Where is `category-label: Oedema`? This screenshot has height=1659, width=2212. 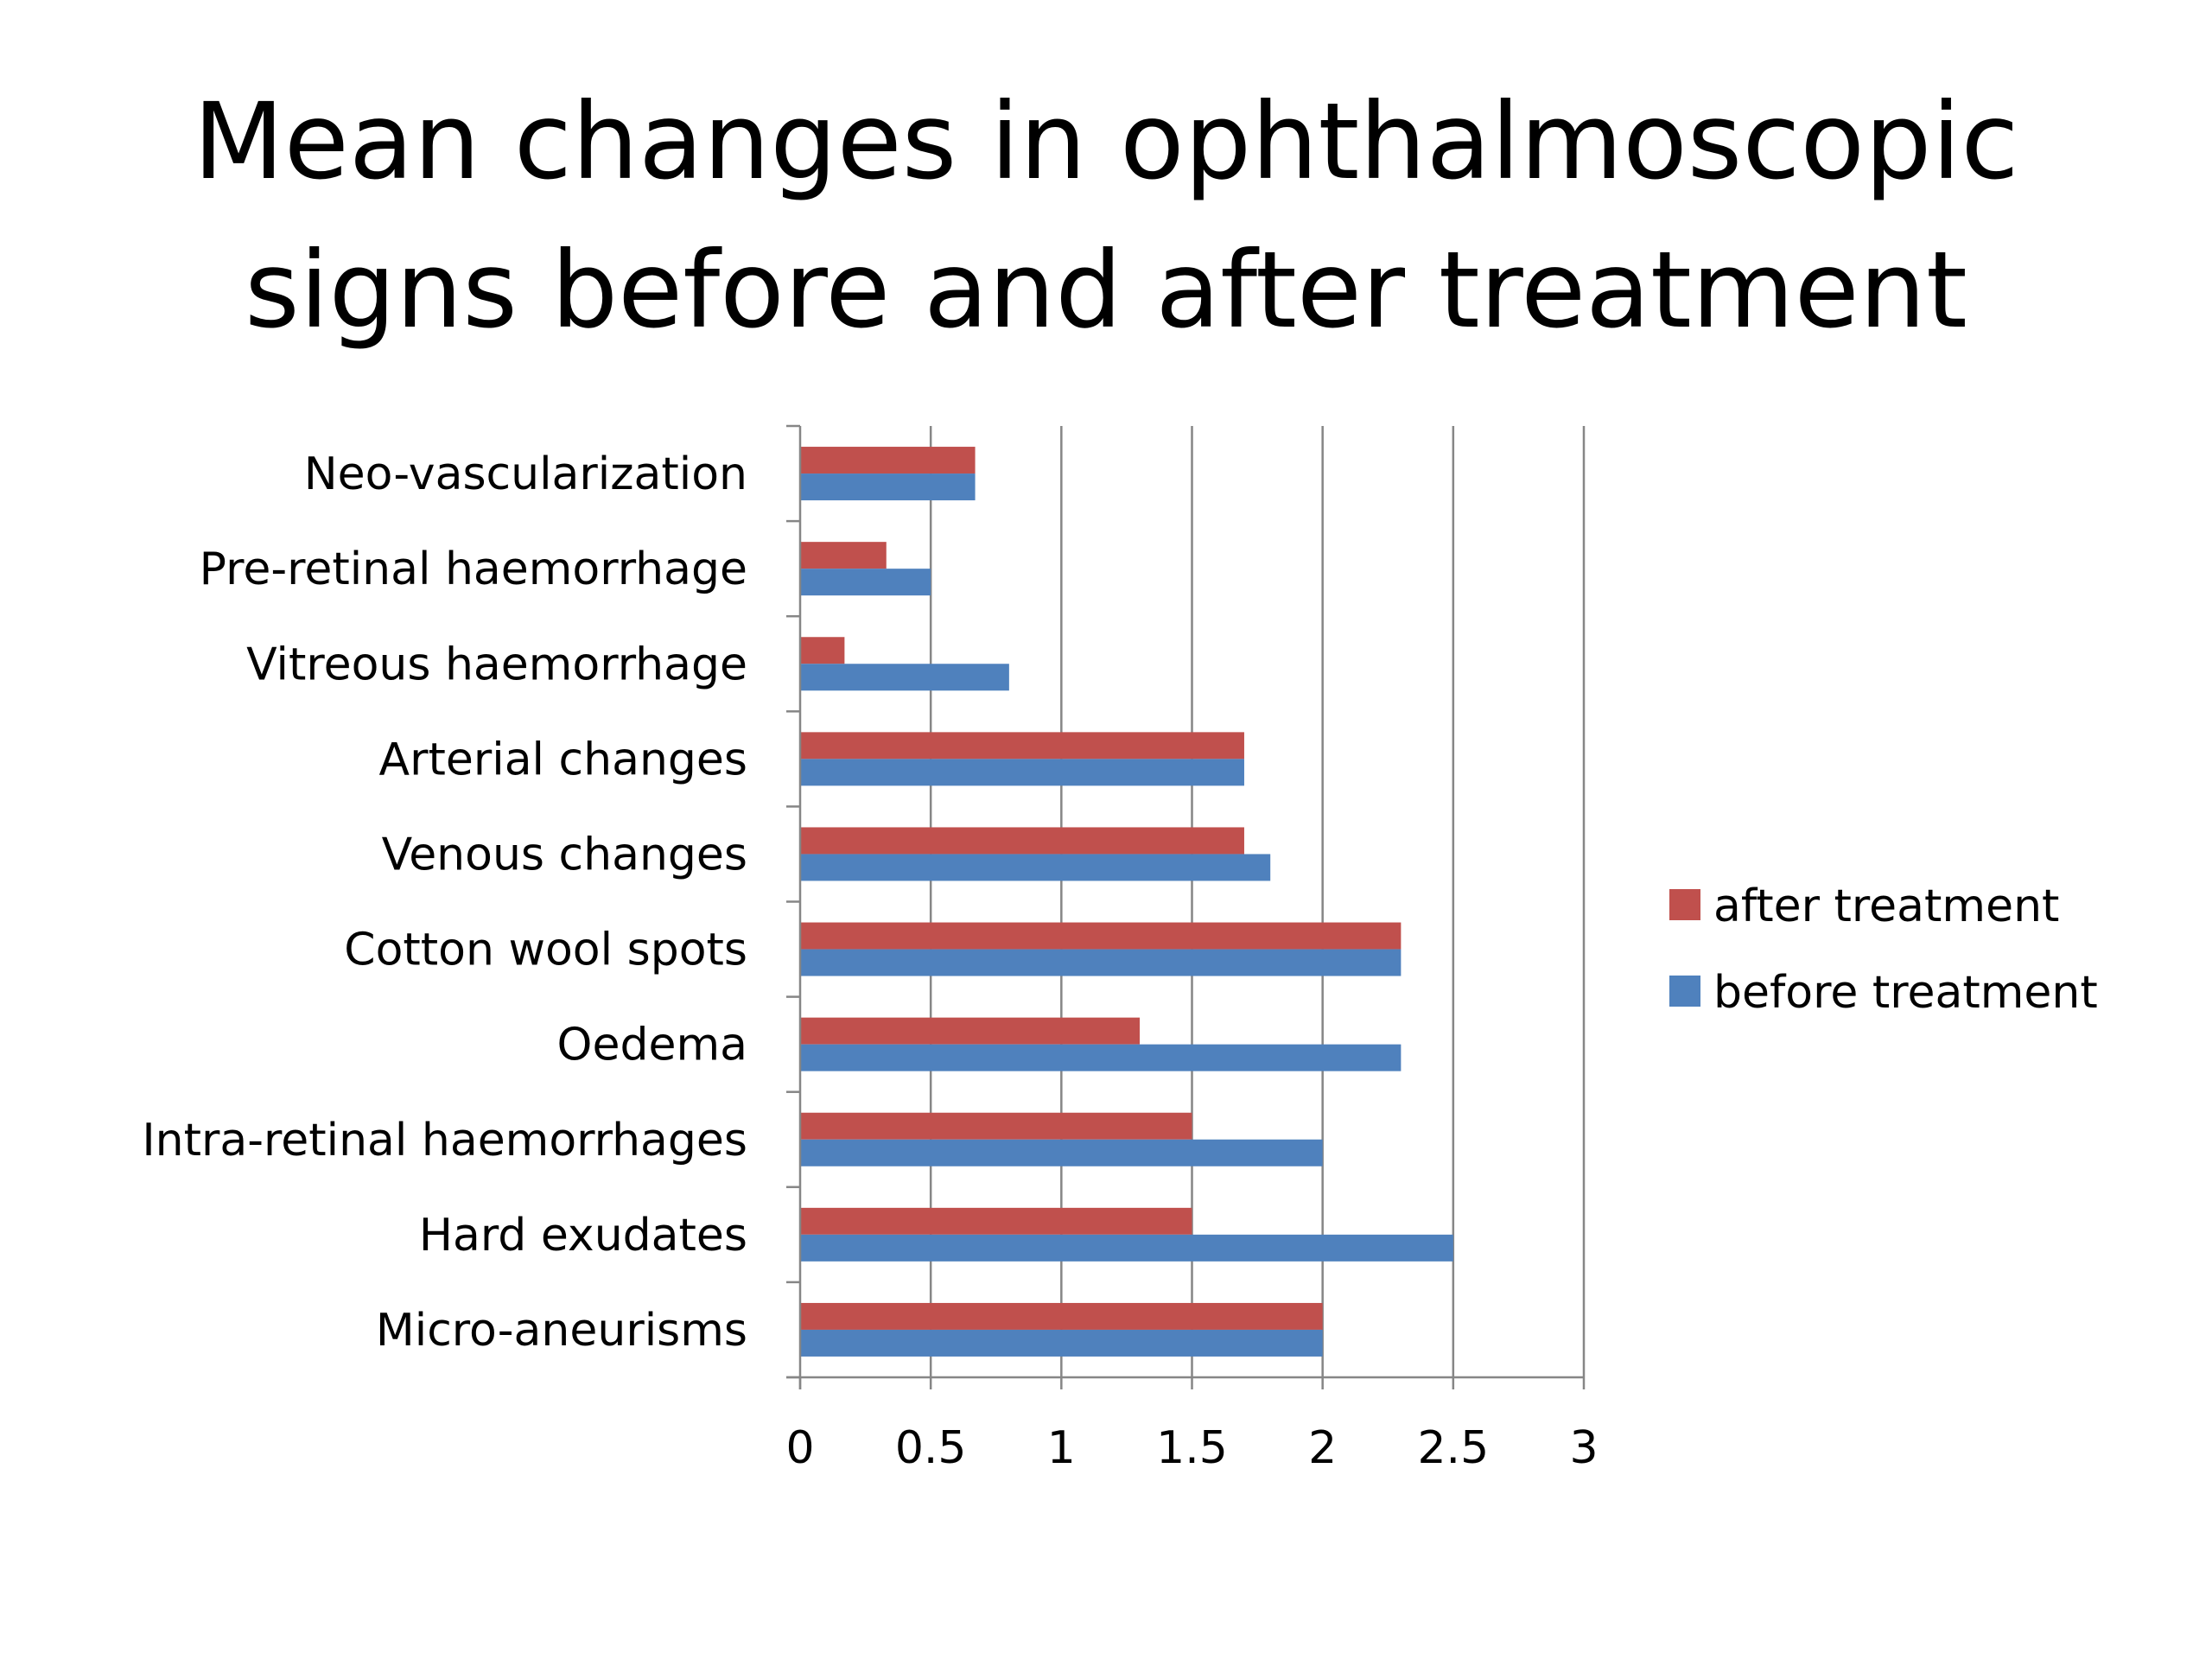
category-label: Oedema is located at coordinates (652, 1045).